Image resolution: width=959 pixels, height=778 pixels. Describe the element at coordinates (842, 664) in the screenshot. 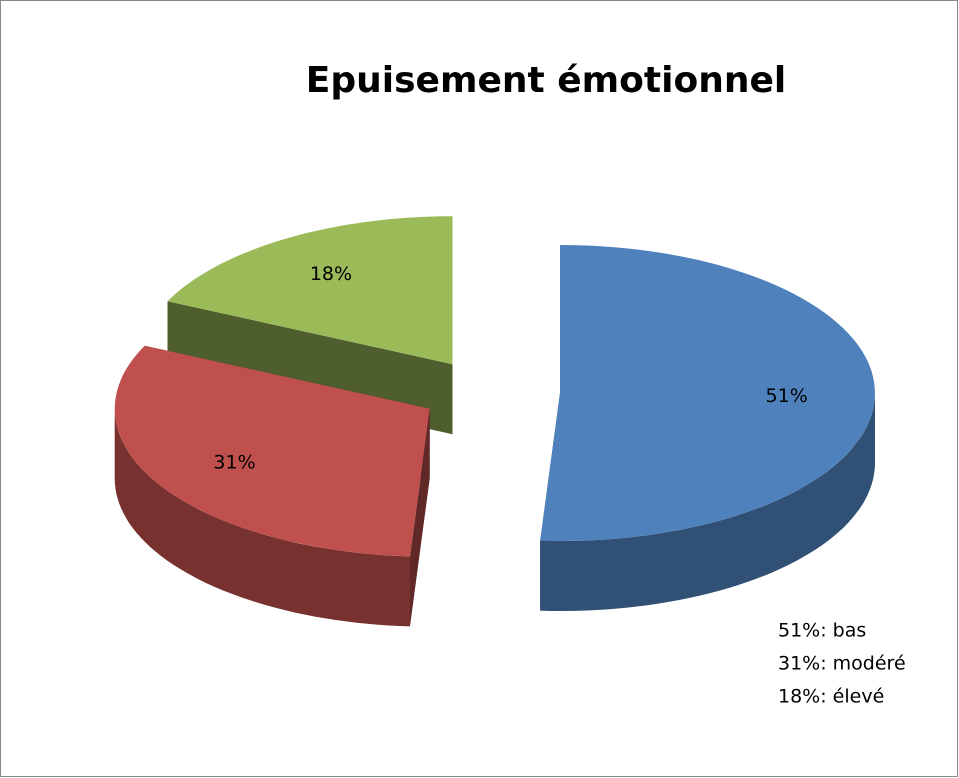

I see `annotation: 31%: modéré` at that location.